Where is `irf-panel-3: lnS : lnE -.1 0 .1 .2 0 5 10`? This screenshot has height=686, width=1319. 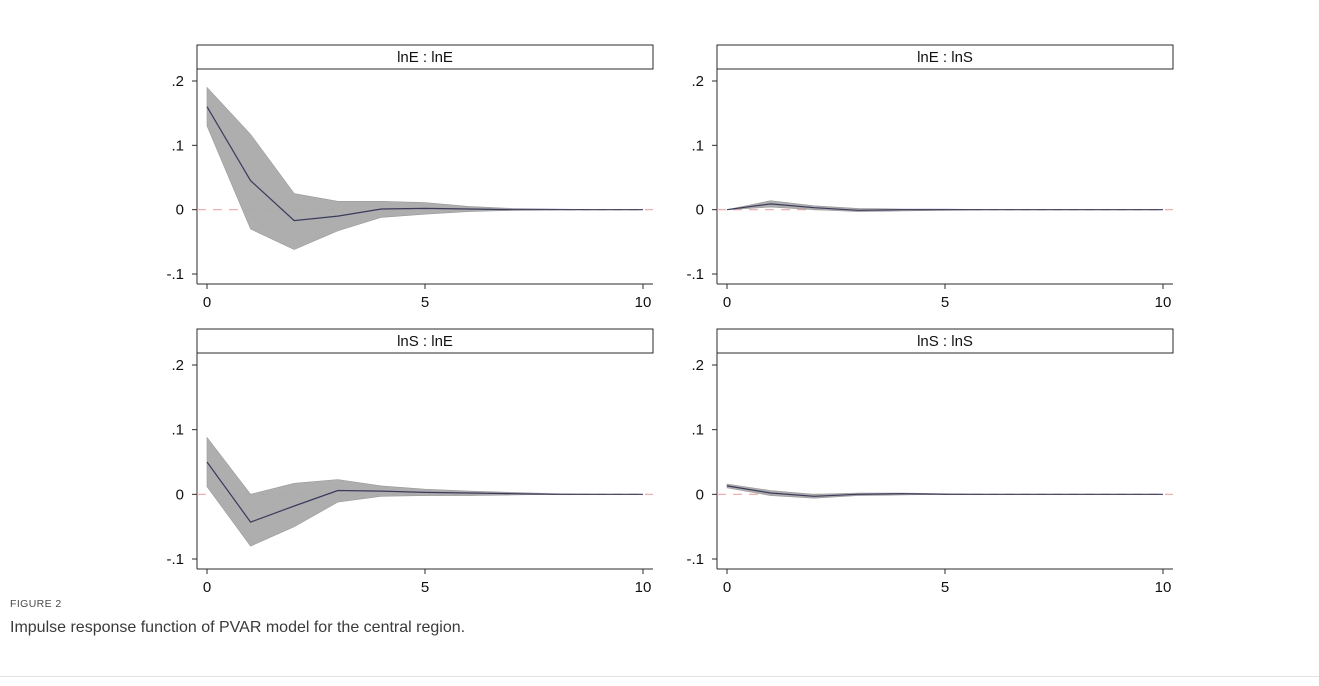 irf-panel-3: lnS : lnE -.1 0 .1 .2 0 5 10 is located at coordinates (410, 462).